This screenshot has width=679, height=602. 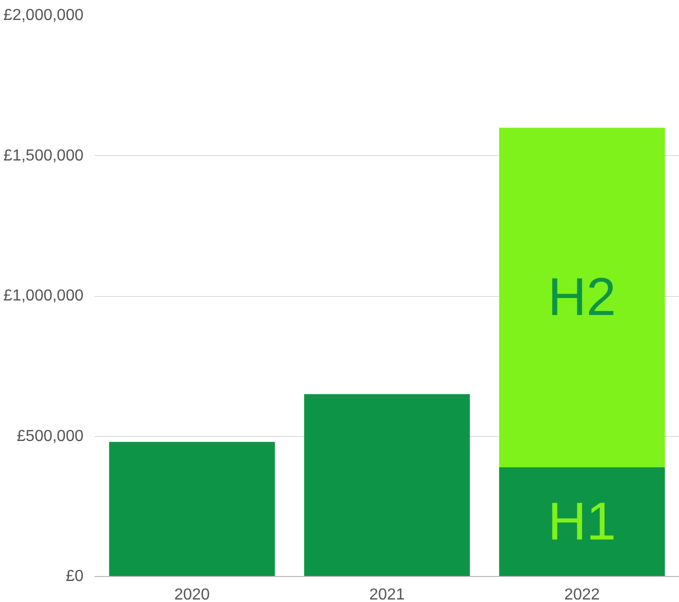 I want to click on series-label: H1, so click(x=582, y=522).